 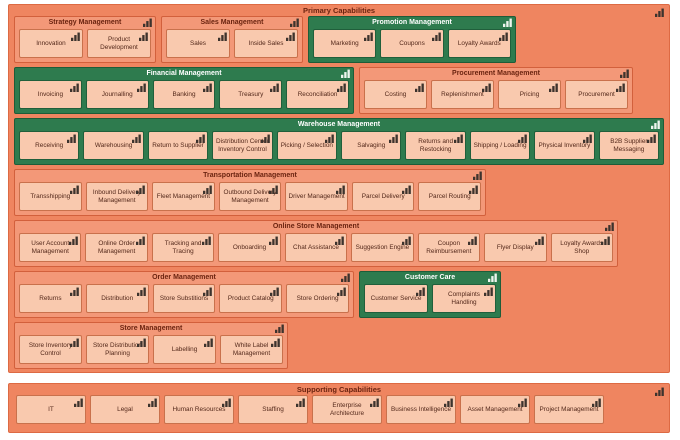 What do you see at coordinates (251, 349) in the screenshot?
I see `capability-white-label-management: White Label Management` at bounding box center [251, 349].